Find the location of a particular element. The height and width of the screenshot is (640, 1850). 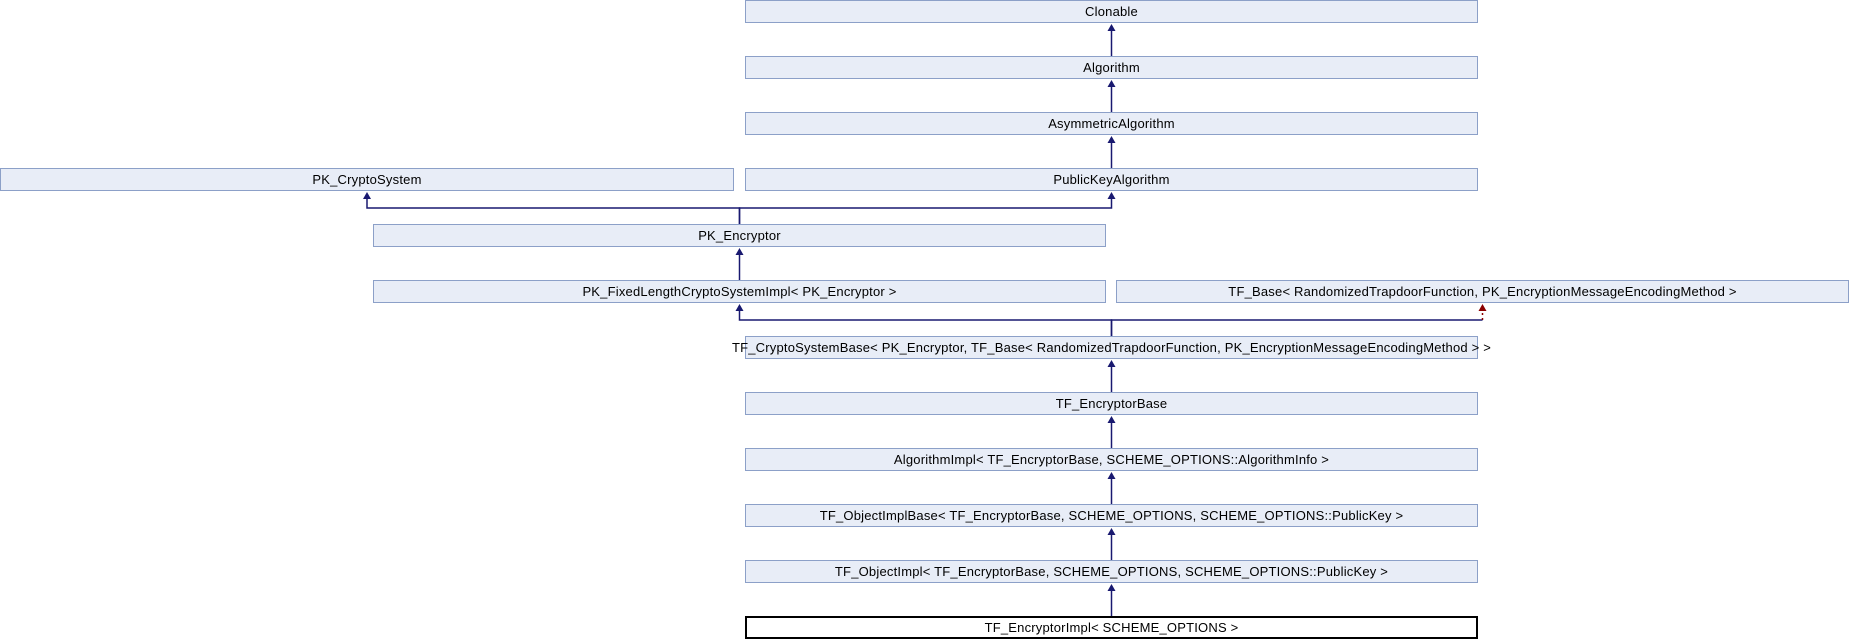

class-node-publickeyalgorithm: PublicKeyAlgorithm is located at coordinates (1111, 179).